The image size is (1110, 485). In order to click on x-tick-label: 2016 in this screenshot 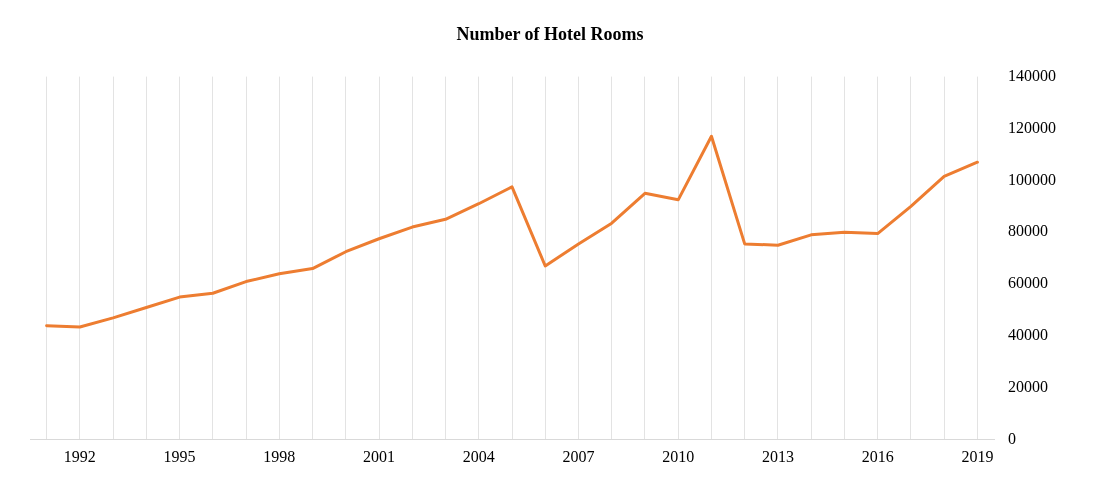, I will do `click(877, 456)`.